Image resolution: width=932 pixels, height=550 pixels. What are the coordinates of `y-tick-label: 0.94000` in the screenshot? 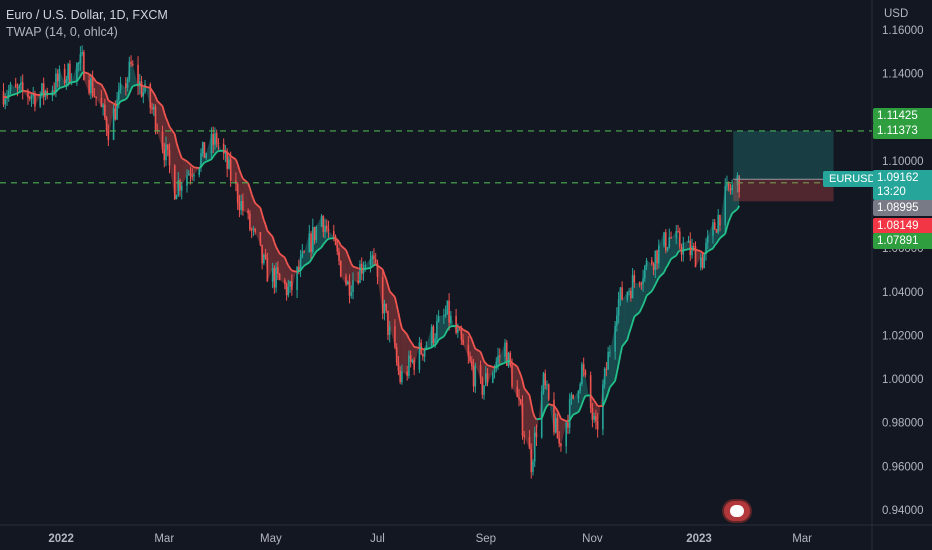 It's located at (903, 511).